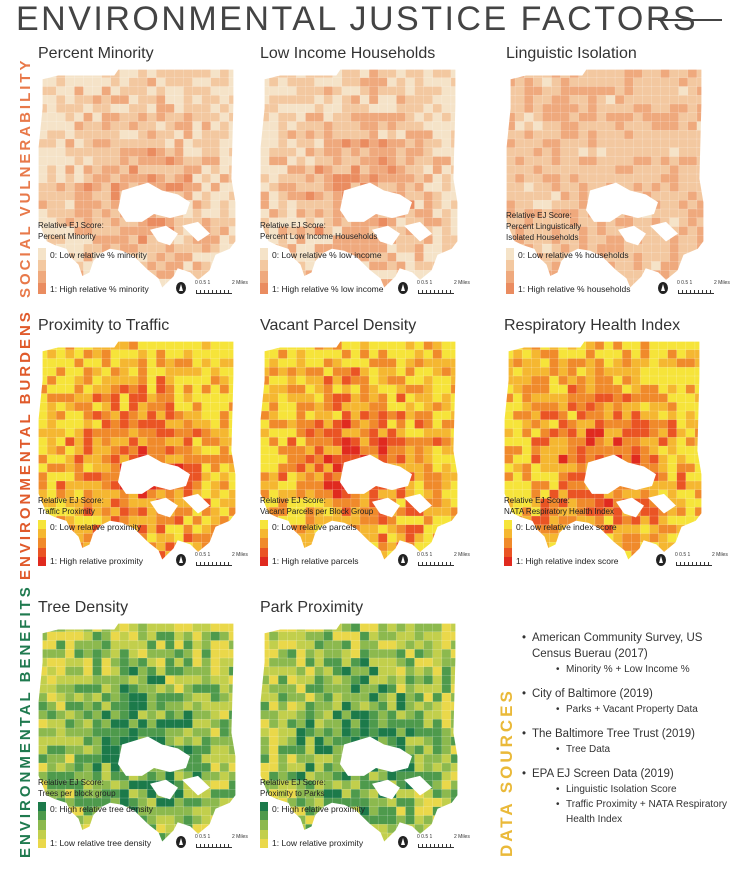 Image resolution: width=740 pixels, height=873 pixels. Describe the element at coordinates (315, 561) in the screenshot. I see `legend-high-label: 1: High relative parcels` at that location.